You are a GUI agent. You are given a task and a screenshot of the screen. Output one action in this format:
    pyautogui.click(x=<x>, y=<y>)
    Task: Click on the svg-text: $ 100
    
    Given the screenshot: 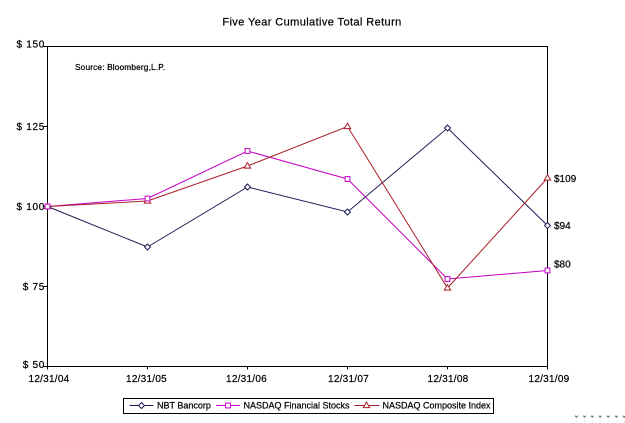 What is the action you would take?
    pyautogui.click(x=30, y=207)
    